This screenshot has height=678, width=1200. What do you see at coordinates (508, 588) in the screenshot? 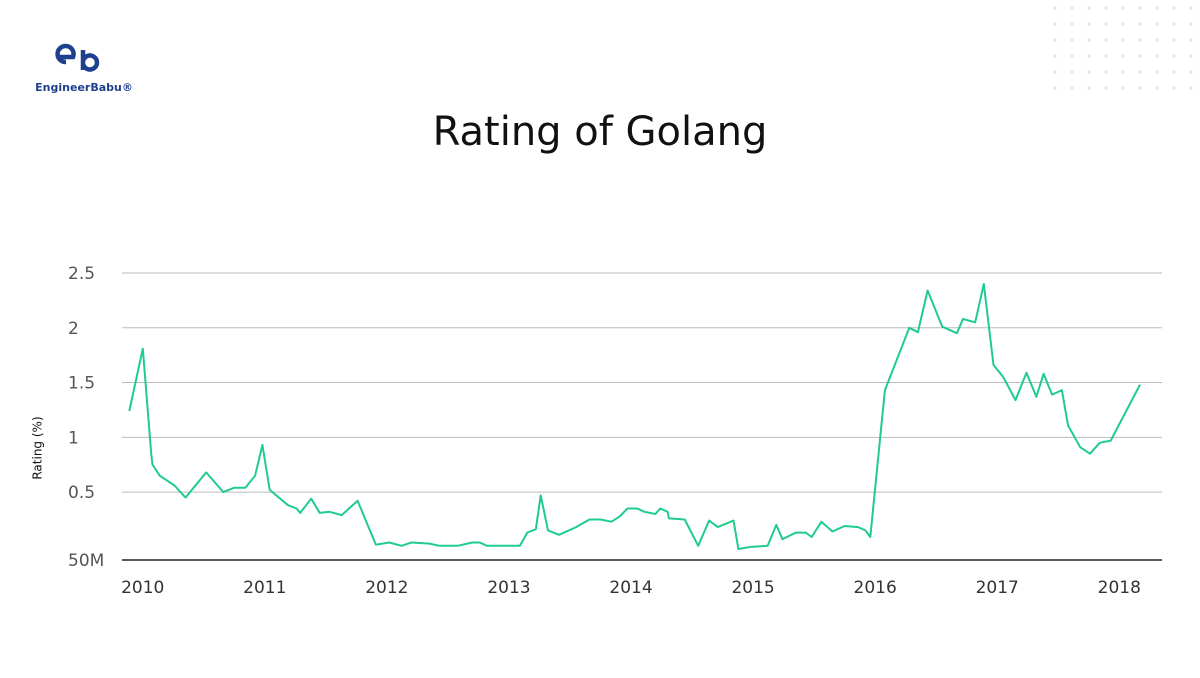
I see `x-tick-label: 2013` at bounding box center [508, 588].